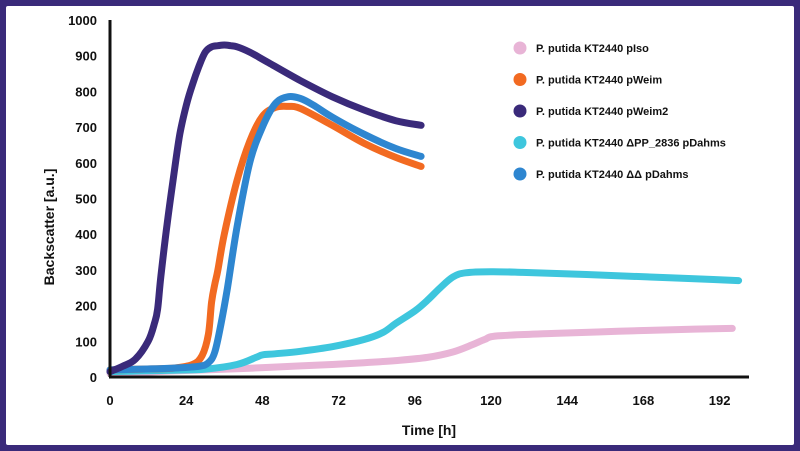 The height and width of the screenshot is (451, 800). I want to click on y-tick-label: 700, so click(86, 127).